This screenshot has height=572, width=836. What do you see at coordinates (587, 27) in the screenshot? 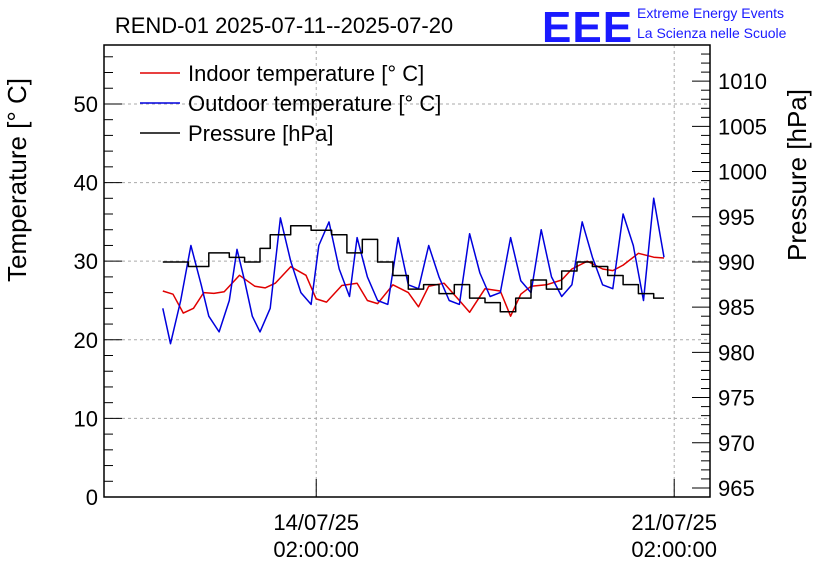
I see `eee-logo-mark: EEE` at bounding box center [587, 27].